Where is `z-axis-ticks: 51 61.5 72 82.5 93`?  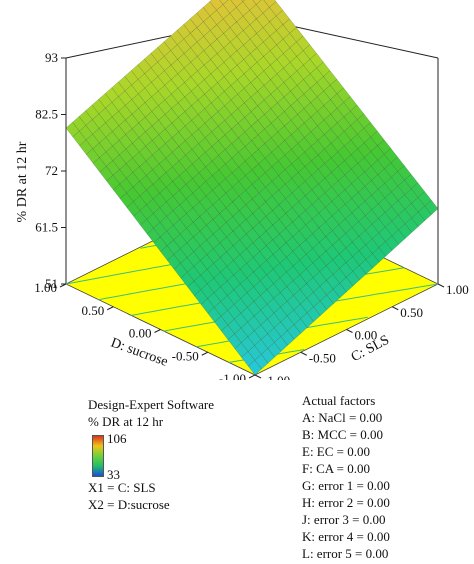 z-axis-ticks: 51 61.5 72 82.5 93 is located at coordinates (50, 170).